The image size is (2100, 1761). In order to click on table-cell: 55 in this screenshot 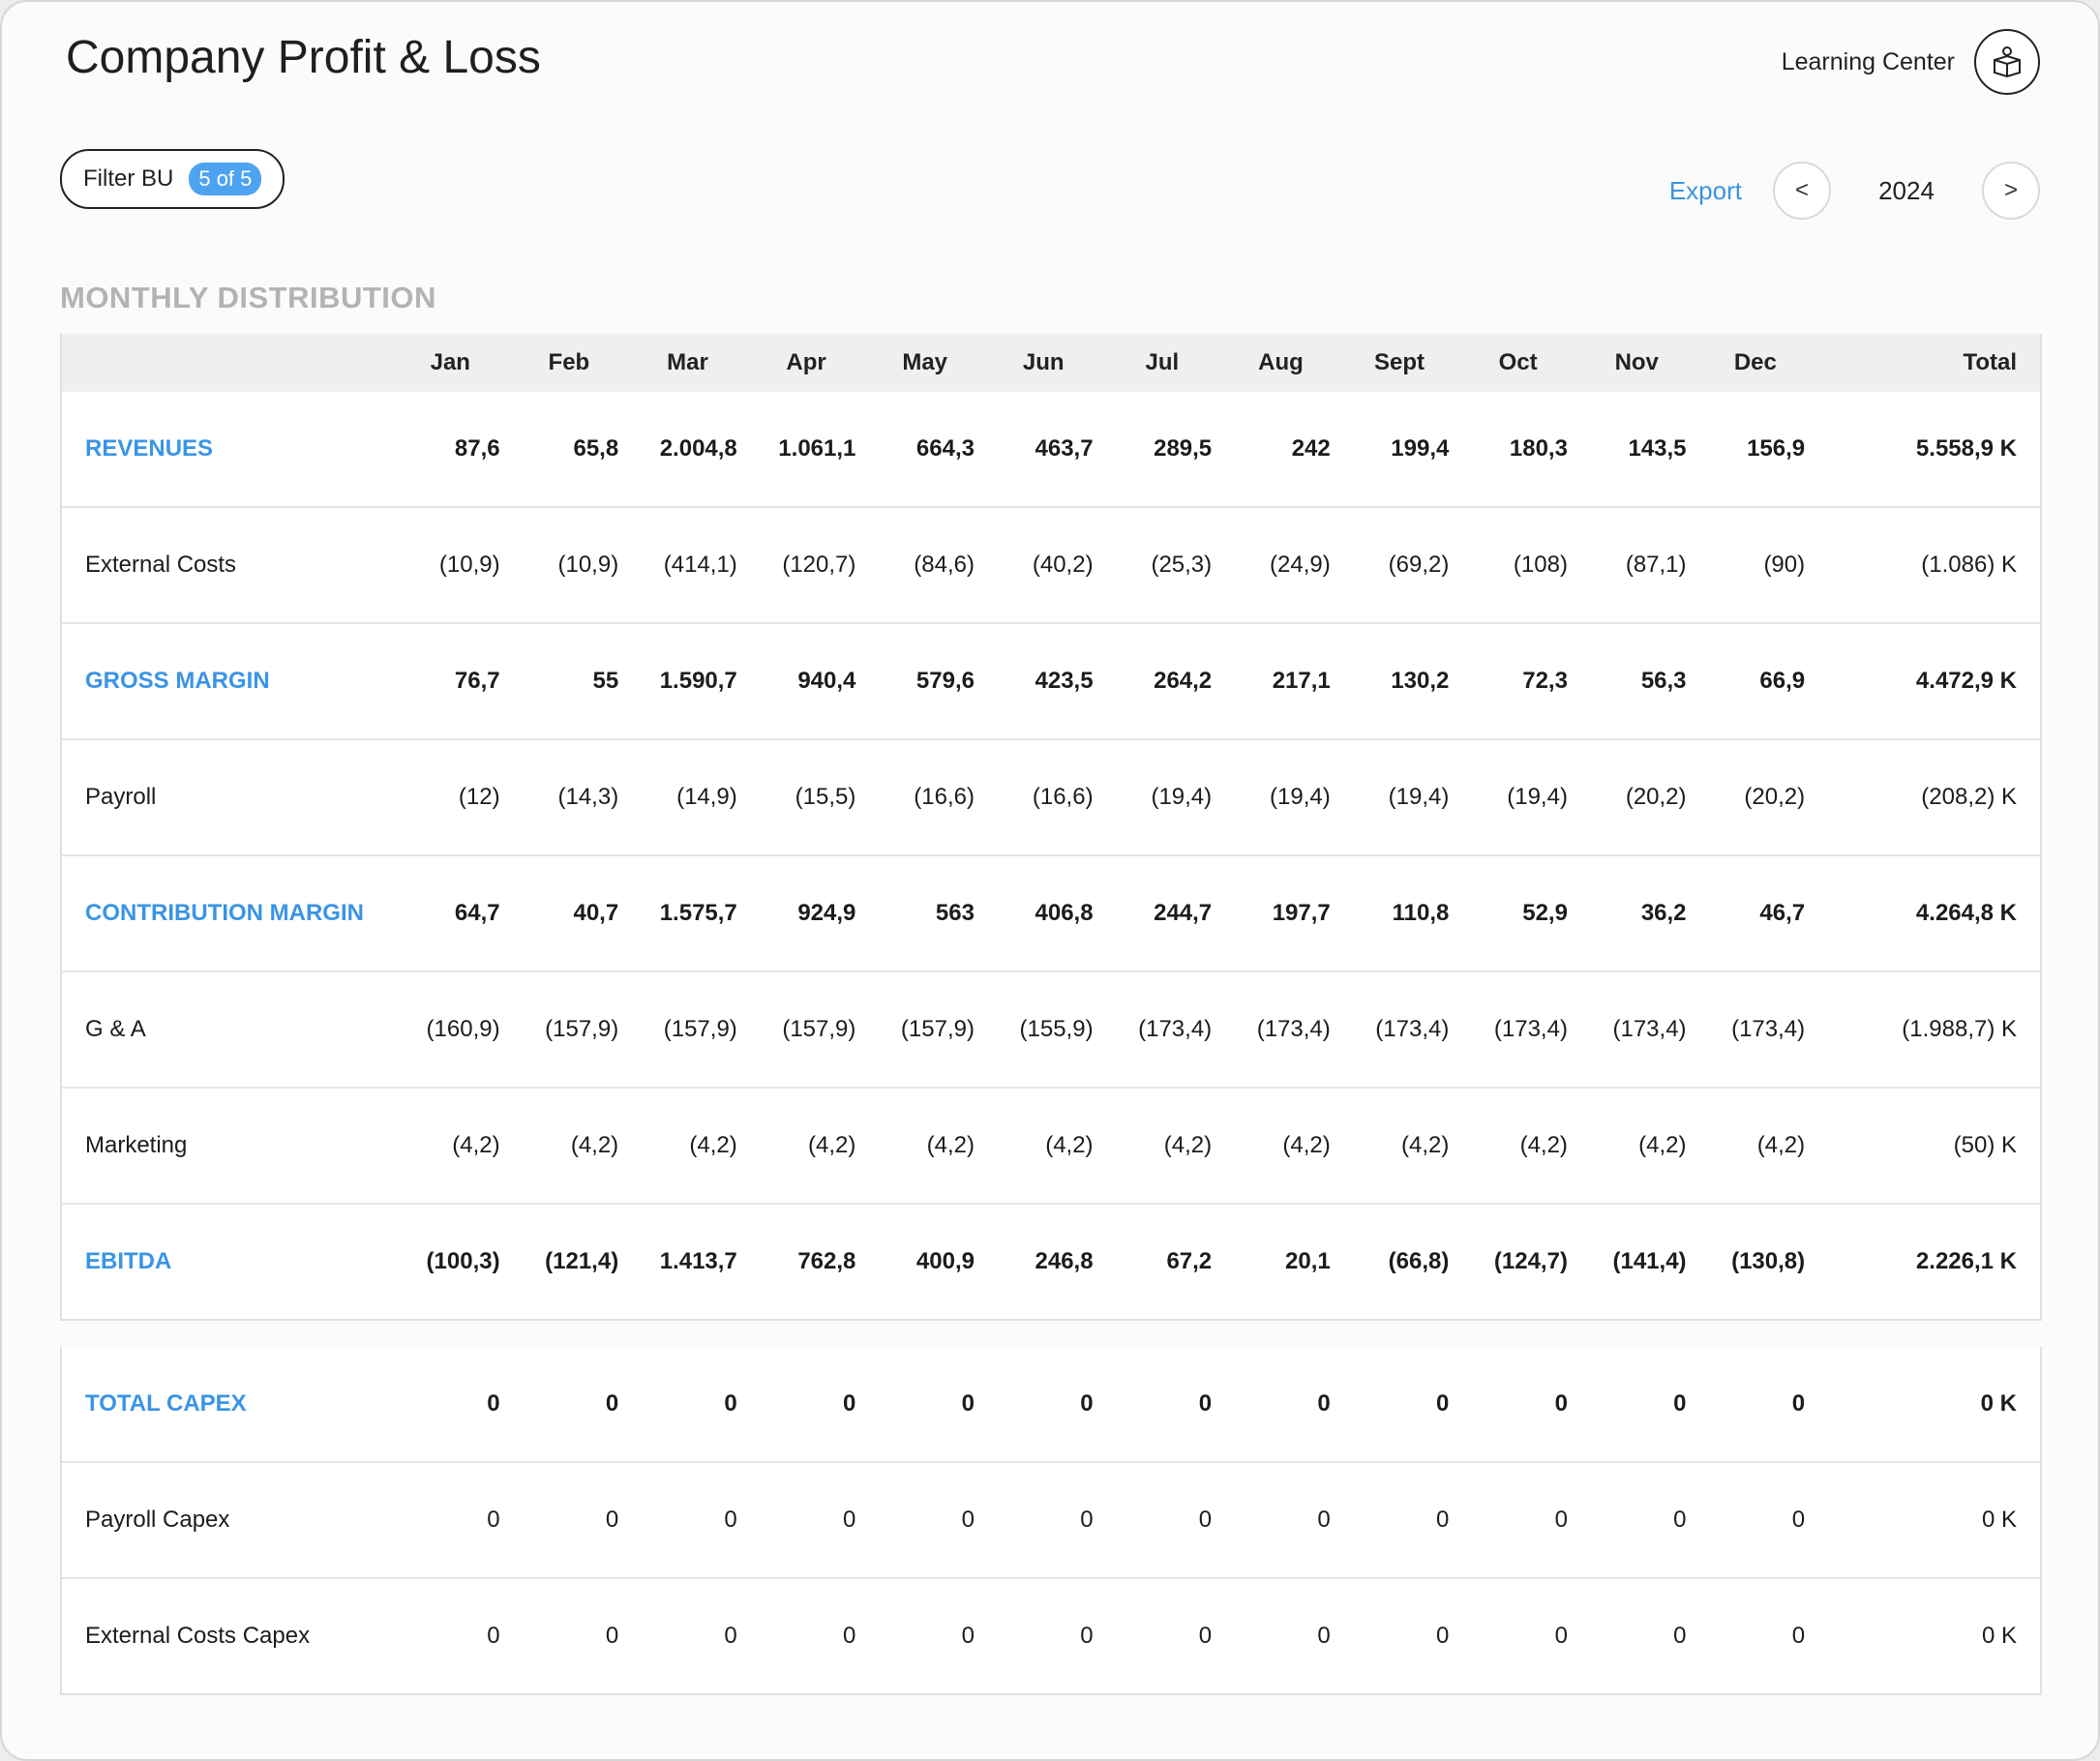, I will do `click(606, 681)`.